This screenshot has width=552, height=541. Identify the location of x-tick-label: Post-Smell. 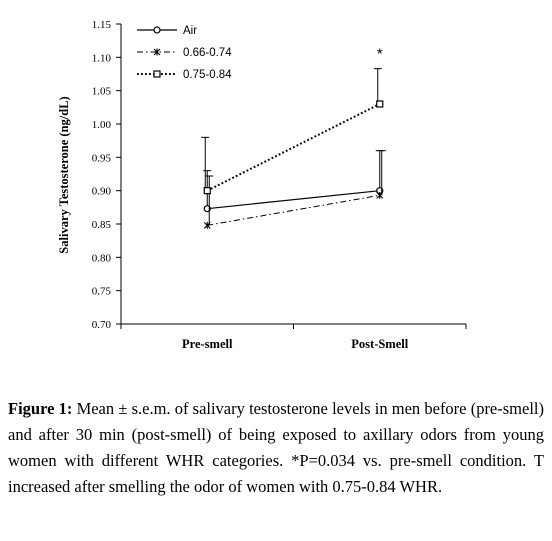
(379, 344).